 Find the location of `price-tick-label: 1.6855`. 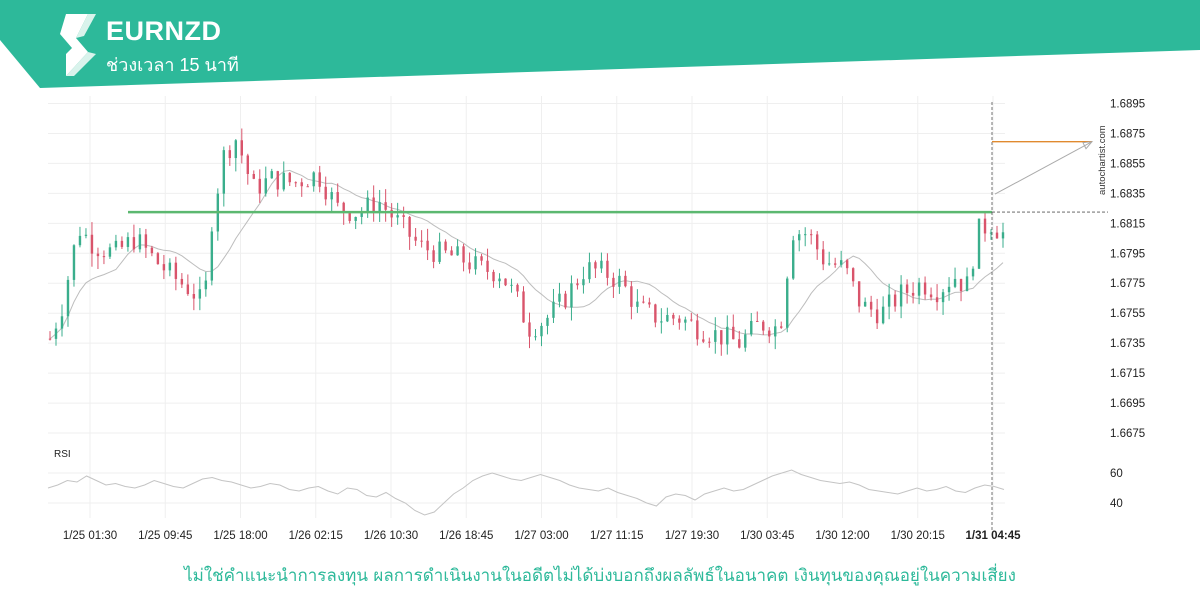

price-tick-label: 1.6855 is located at coordinates (1127, 164).